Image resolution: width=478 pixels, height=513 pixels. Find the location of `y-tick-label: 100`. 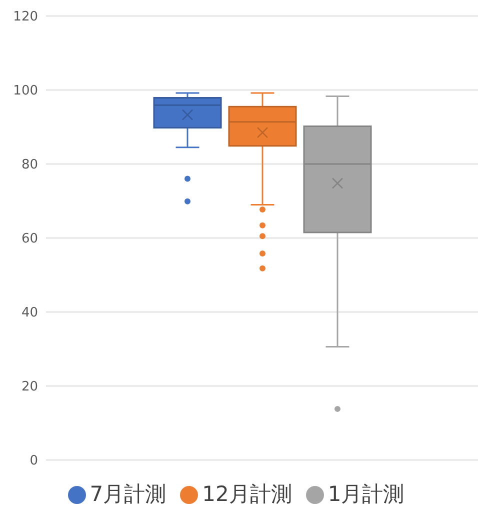

y-tick-label: 100 is located at coordinates (25, 91).